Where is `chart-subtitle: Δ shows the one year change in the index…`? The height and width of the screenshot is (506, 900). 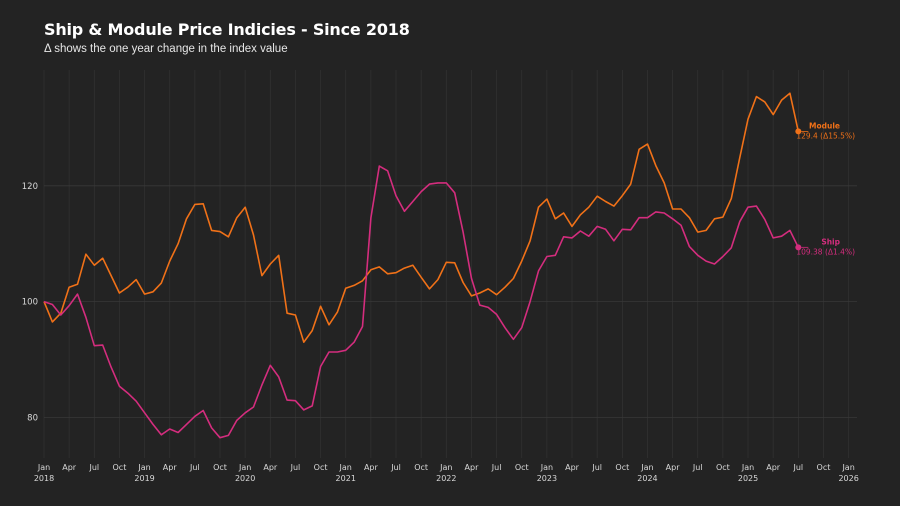 chart-subtitle: Δ shows the one year change in the index… is located at coordinates (166, 49).